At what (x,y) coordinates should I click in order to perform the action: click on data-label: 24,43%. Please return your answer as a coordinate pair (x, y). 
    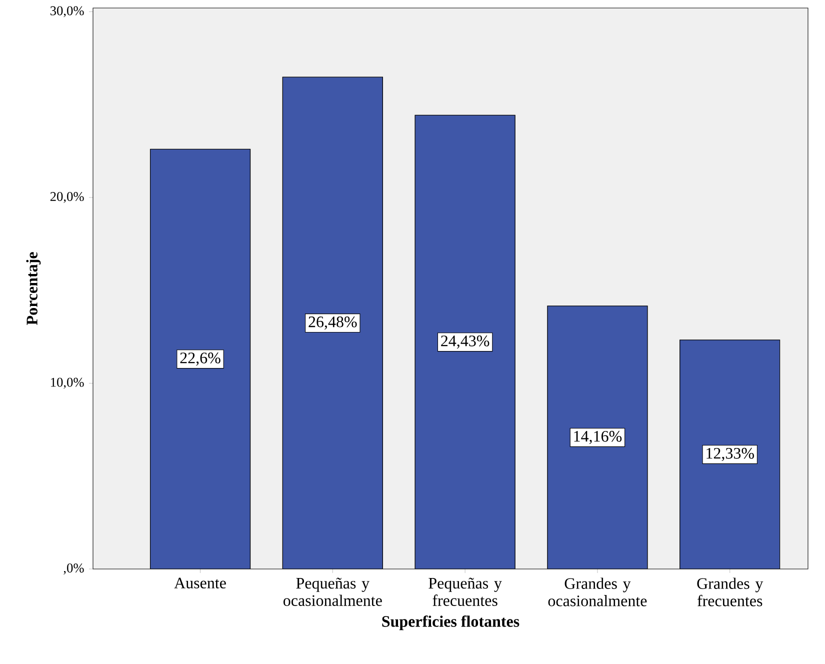
    Looking at the image, I should click on (465, 342).